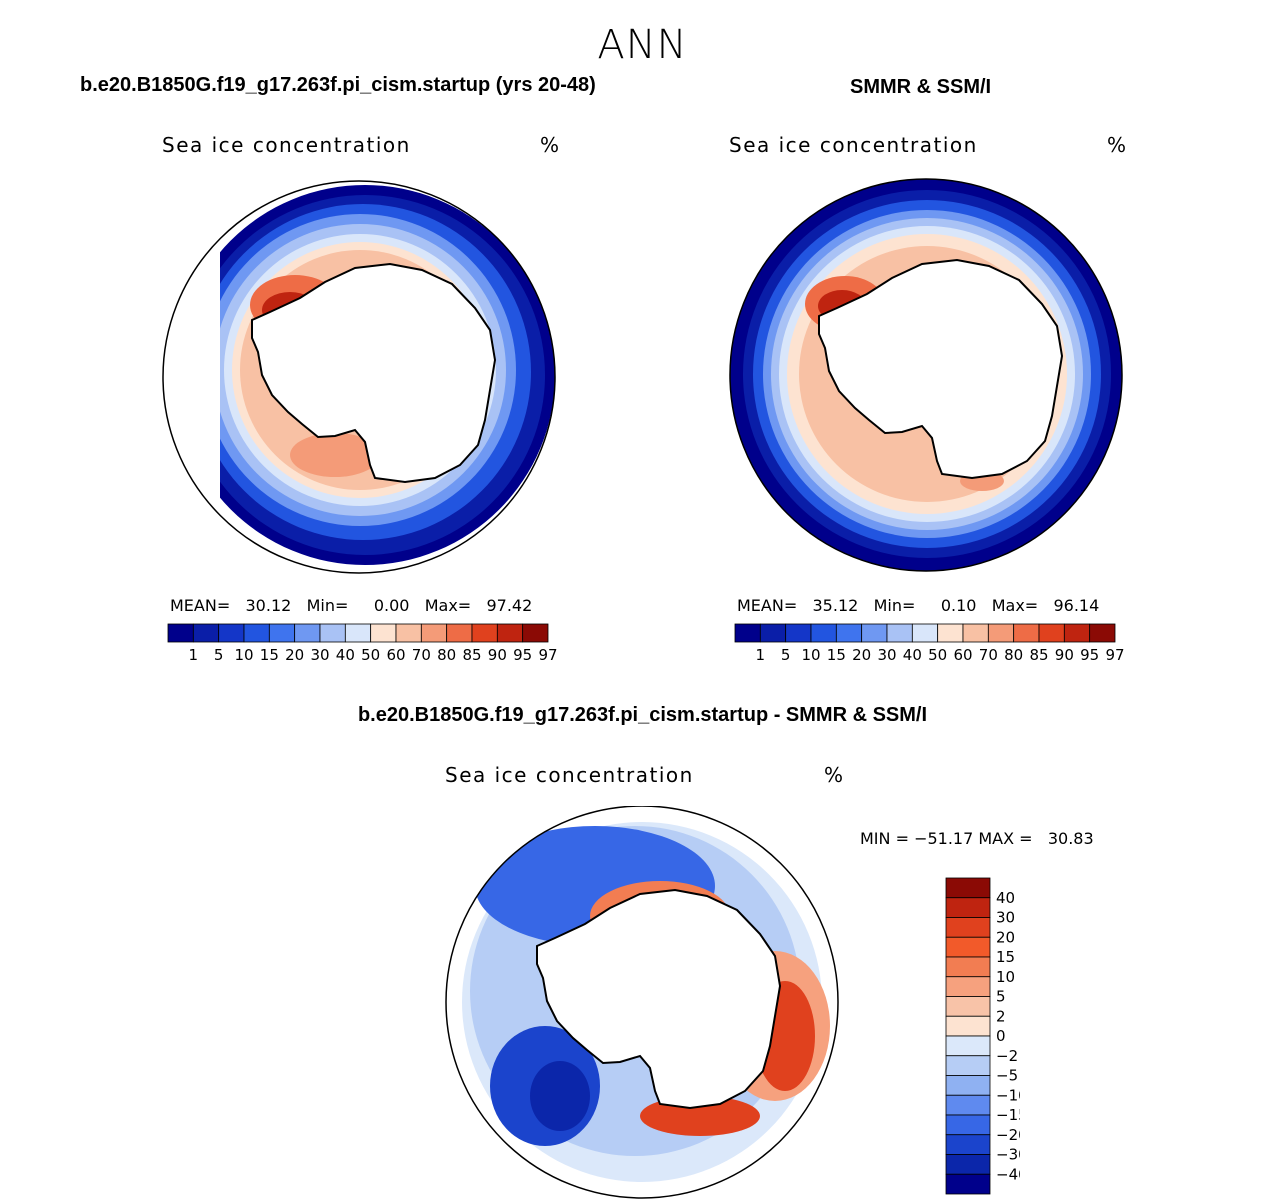  I want to click on panel-1-stats: MEAN= 30.12 Min= 0.00 Max= 97.42, so click(351, 605).